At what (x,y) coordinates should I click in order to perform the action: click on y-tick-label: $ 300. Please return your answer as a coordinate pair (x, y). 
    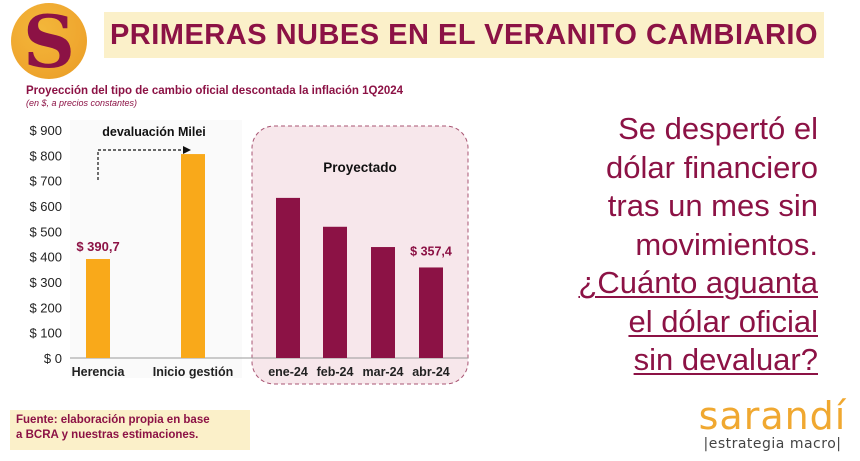
    Looking at the image, I should click on (45, 282).